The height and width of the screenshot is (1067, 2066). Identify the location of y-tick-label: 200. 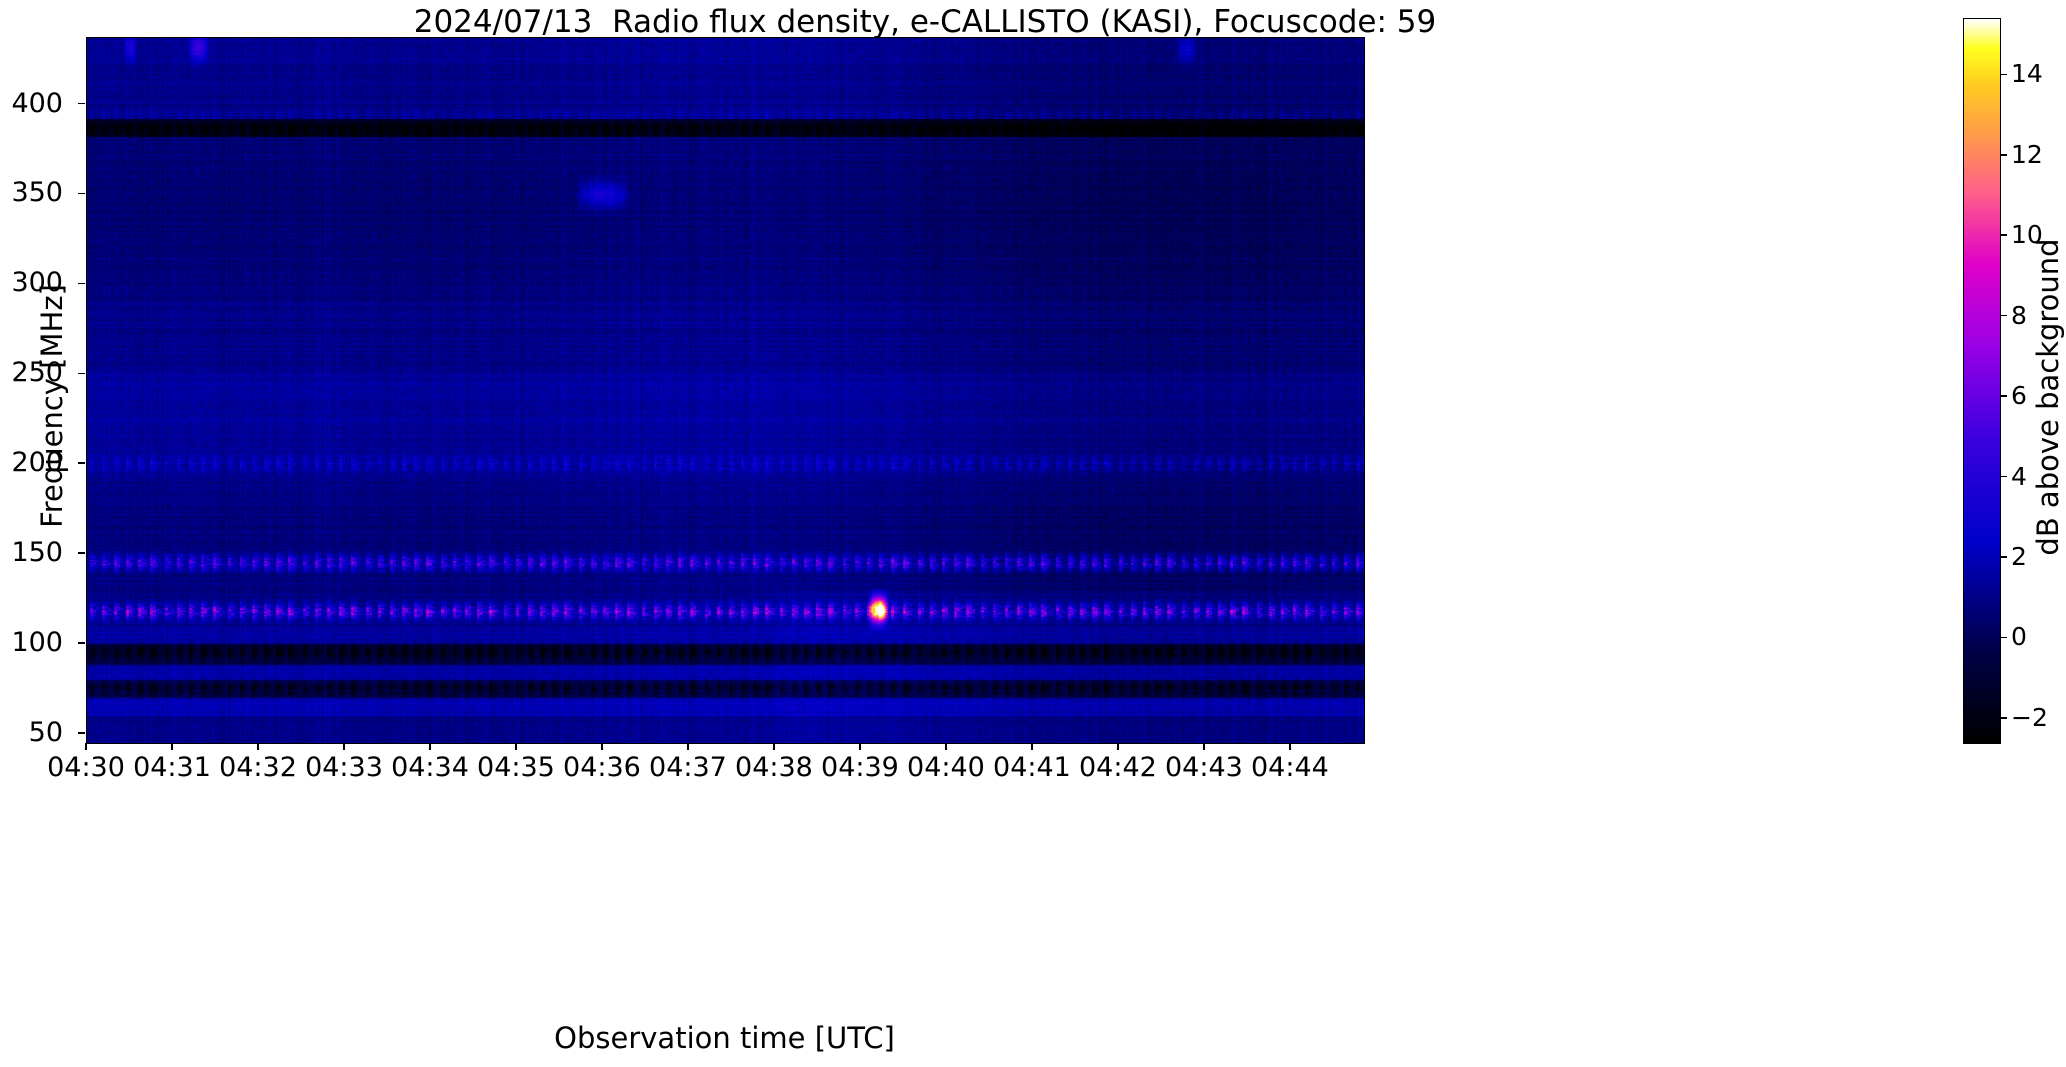
(37, 463).